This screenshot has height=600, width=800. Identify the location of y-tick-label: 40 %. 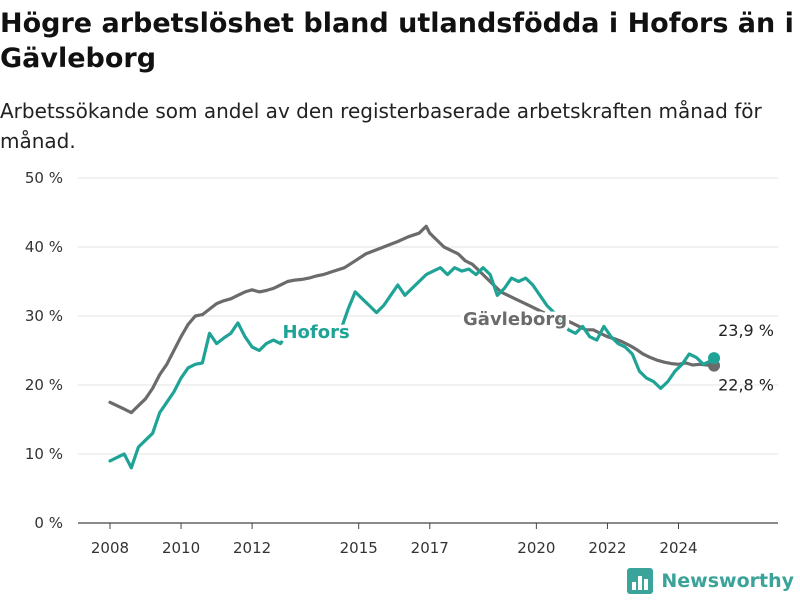
(44, 247).